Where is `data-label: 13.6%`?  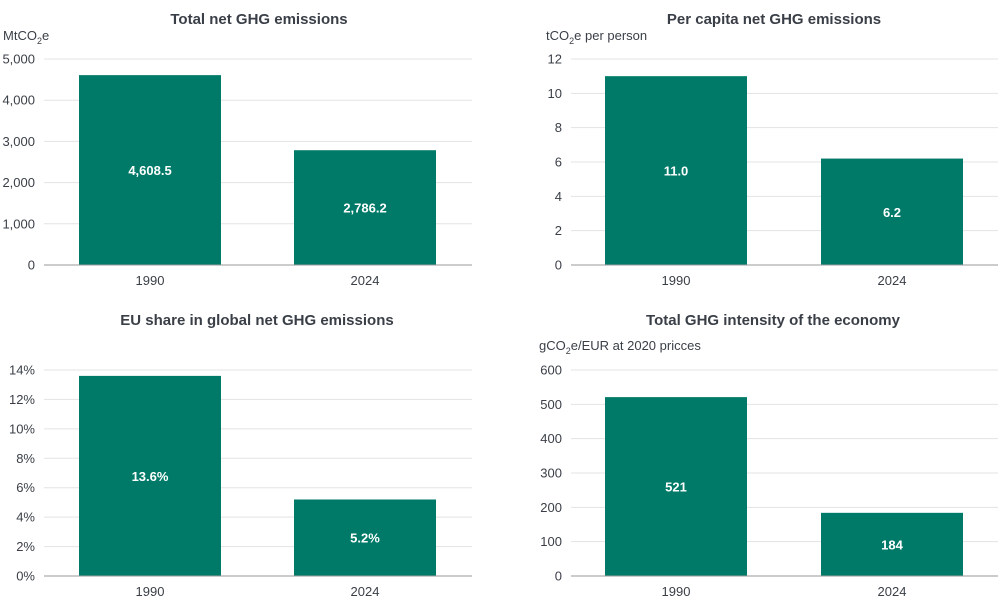
data-label: 13.6% is located at coordinates (150, 476).